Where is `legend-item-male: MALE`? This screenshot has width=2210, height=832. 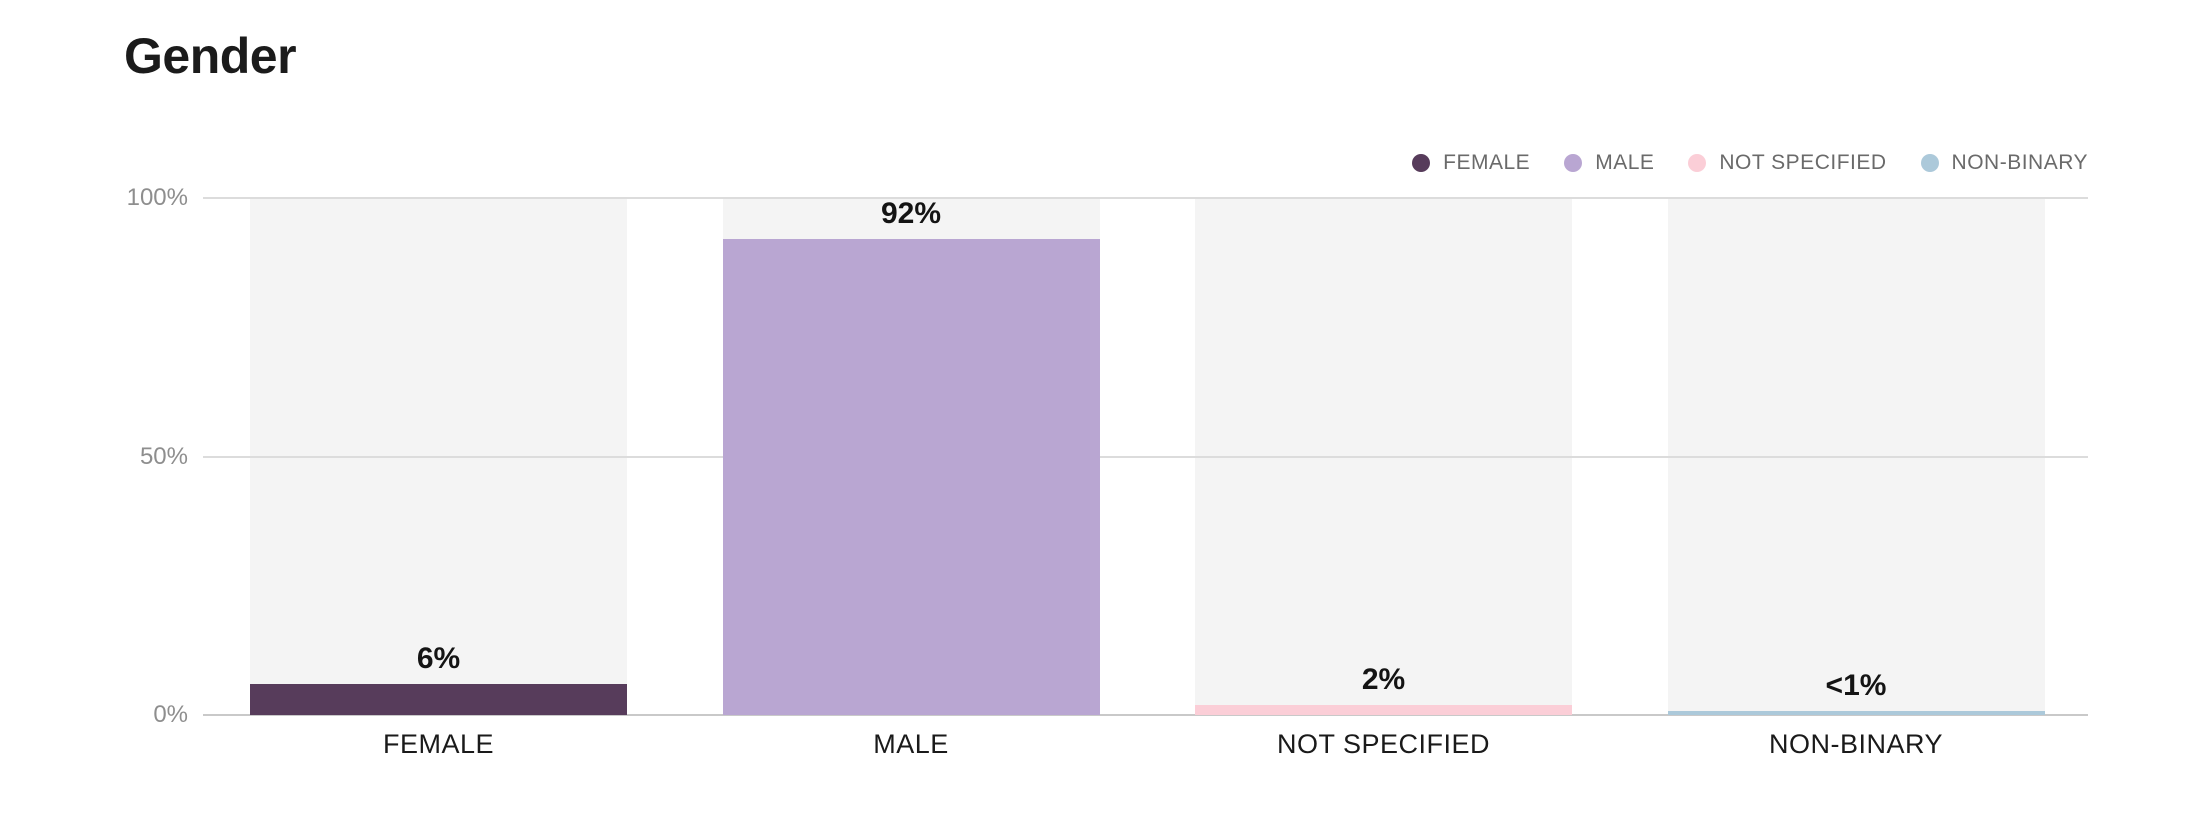 legend-item-male: MALE is located at coordinates (1609, 163).